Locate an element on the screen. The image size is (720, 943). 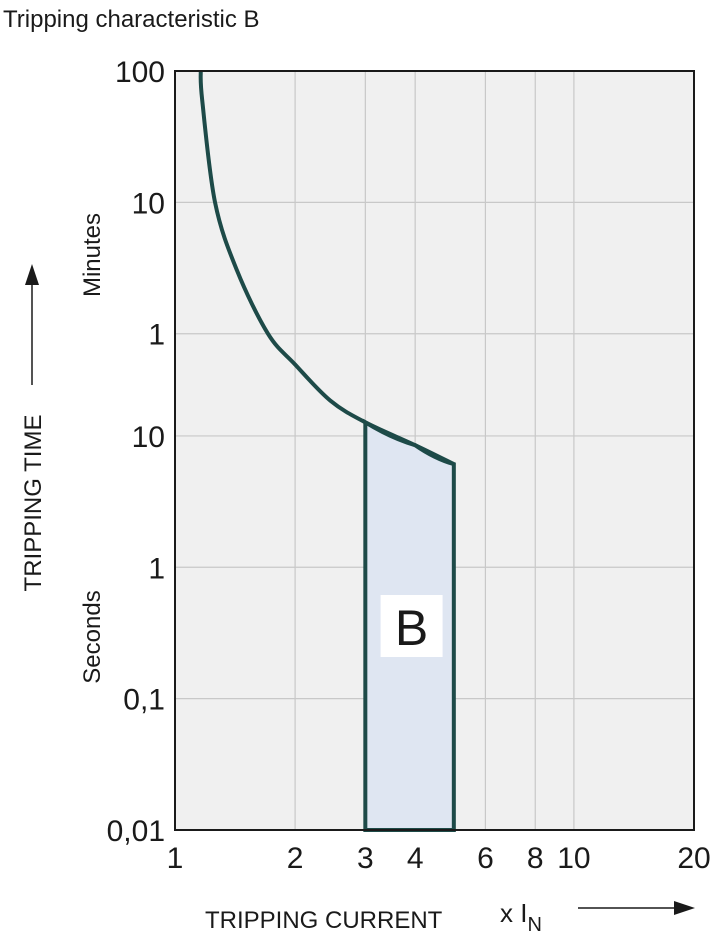
x-tick-label: 20 is located at coordinates (693, 858).